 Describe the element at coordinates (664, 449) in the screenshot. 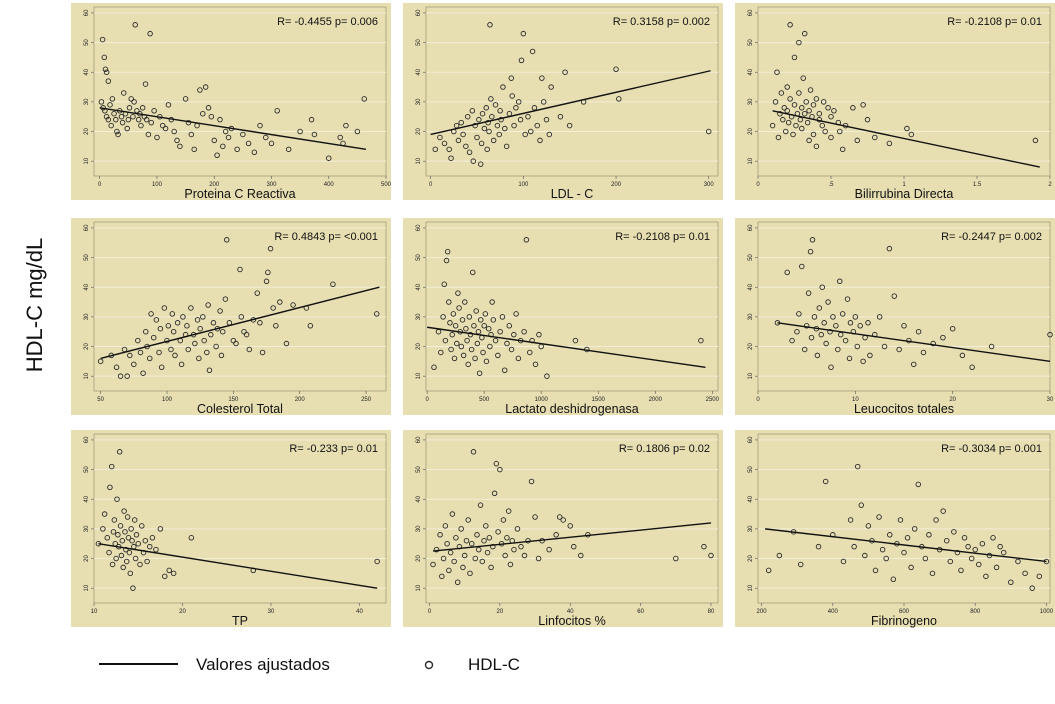

I see `correlation-annotation: R= 0.1806 p= 0.02` at that location.